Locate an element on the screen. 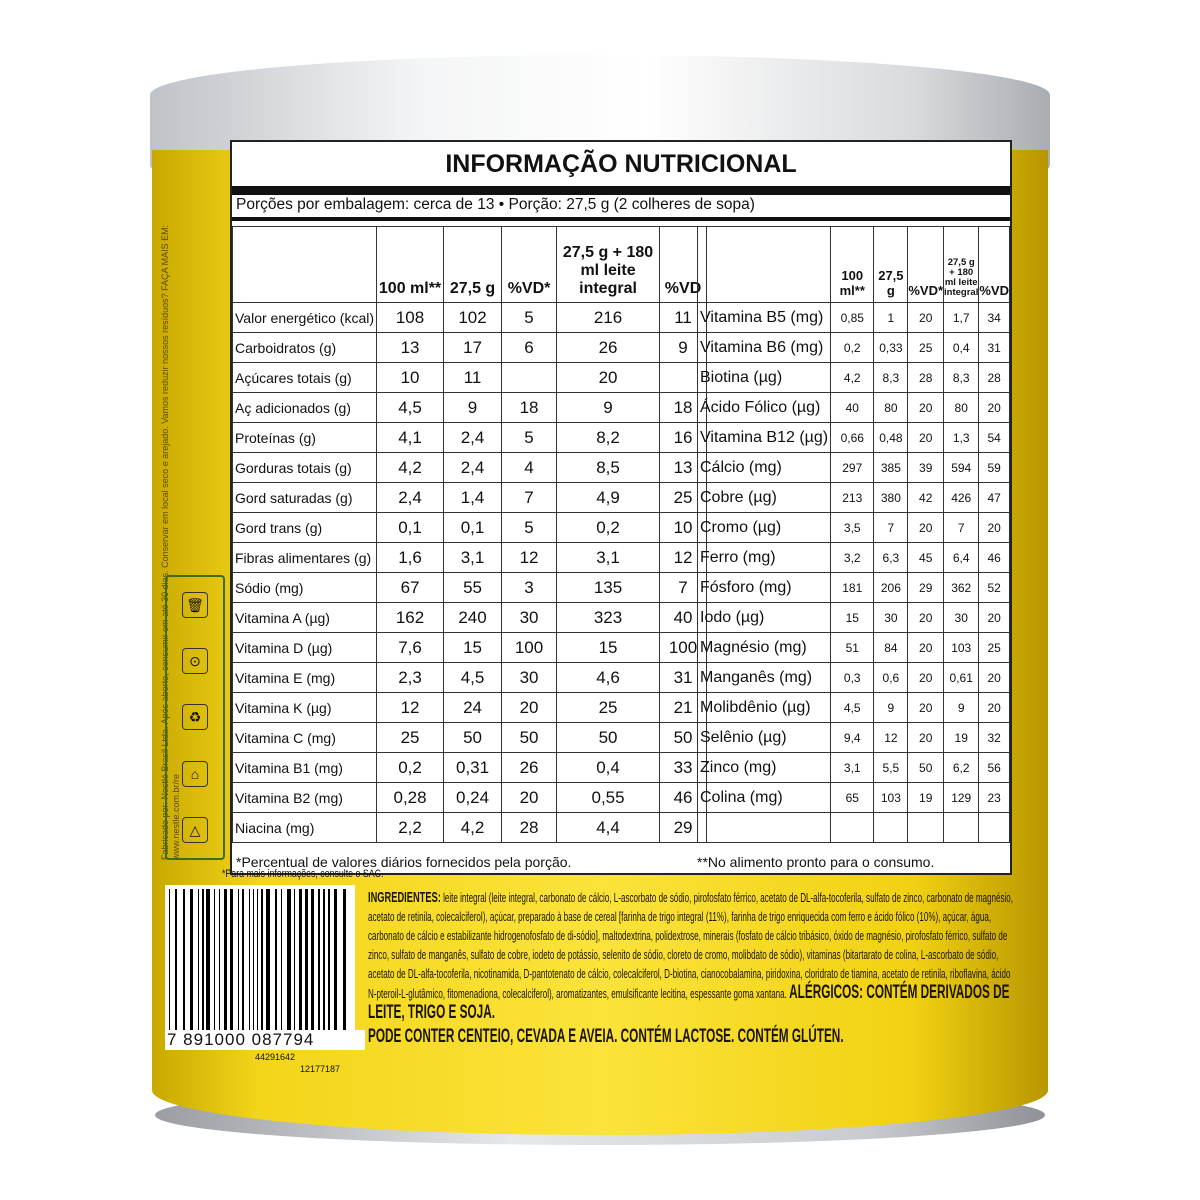 The height and width of the screenshot is (1200, 1200). nutrient-value: 240 is located at coordinates (473, 617).